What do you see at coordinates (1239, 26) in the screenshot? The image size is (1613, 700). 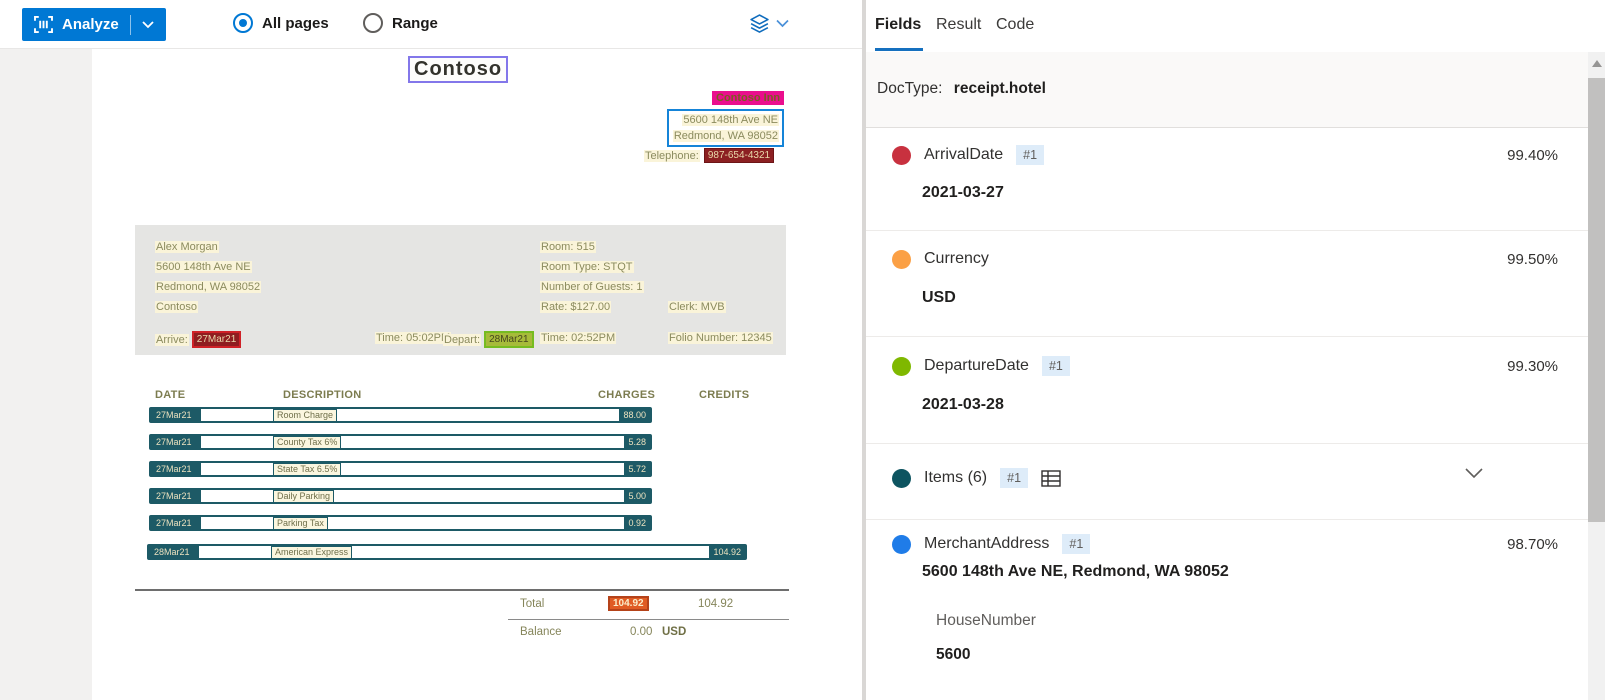 I see `panel-tabs: Fields Result Code` at bounding box center [1239, 26].